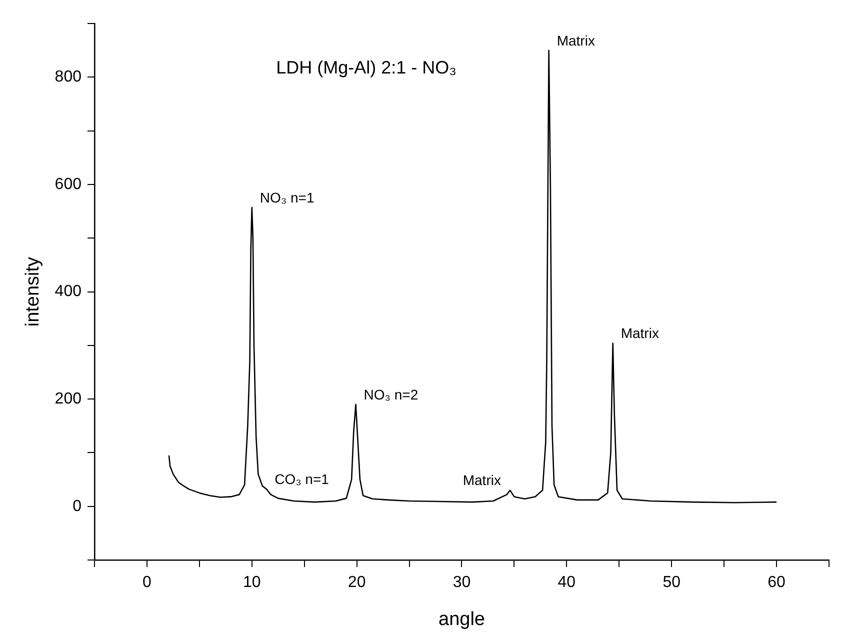 The height and width of the screenshot is (643, 849). I want to click on y-tick-label: 800, so click(68, 77).